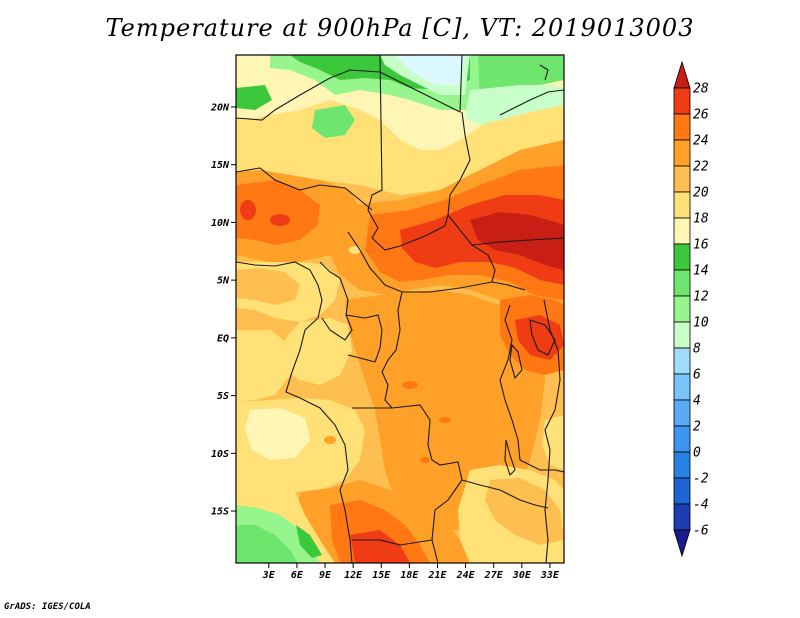 The height and width of the screenshot is (618, 800). I want to click on colorbar-level-label: 8, so click(697, 349).